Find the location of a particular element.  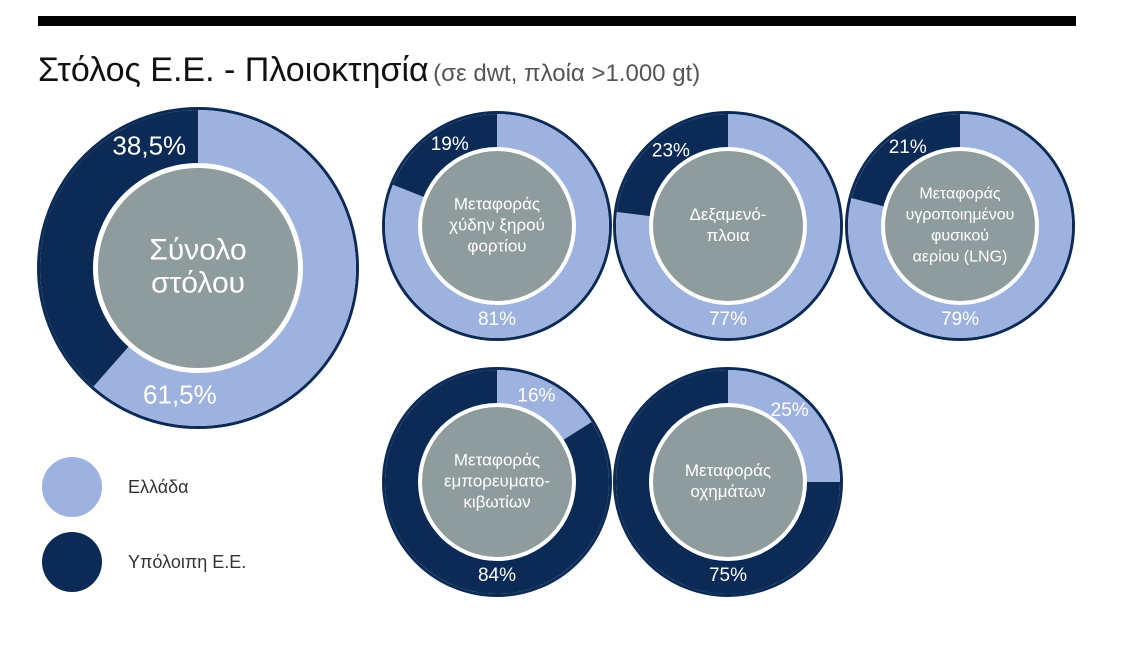

title-subtitle: (σε dwt, πλοία >1.000 gt) is located at coordinates (567, 73).